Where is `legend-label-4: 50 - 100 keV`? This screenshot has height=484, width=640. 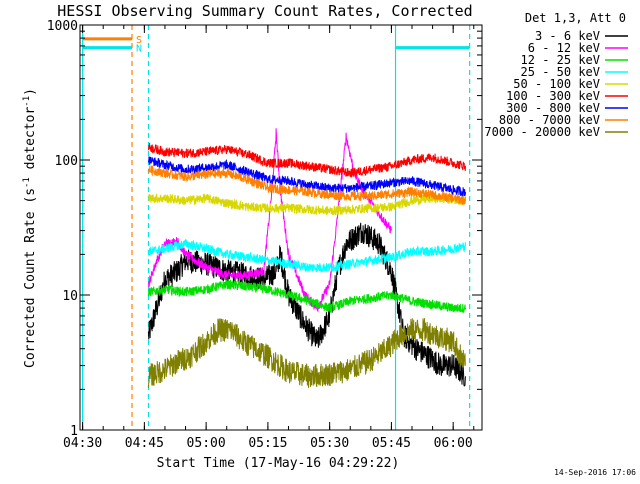
legend-label-4: 50 - 100 keV is located at coordinates (556, 84).